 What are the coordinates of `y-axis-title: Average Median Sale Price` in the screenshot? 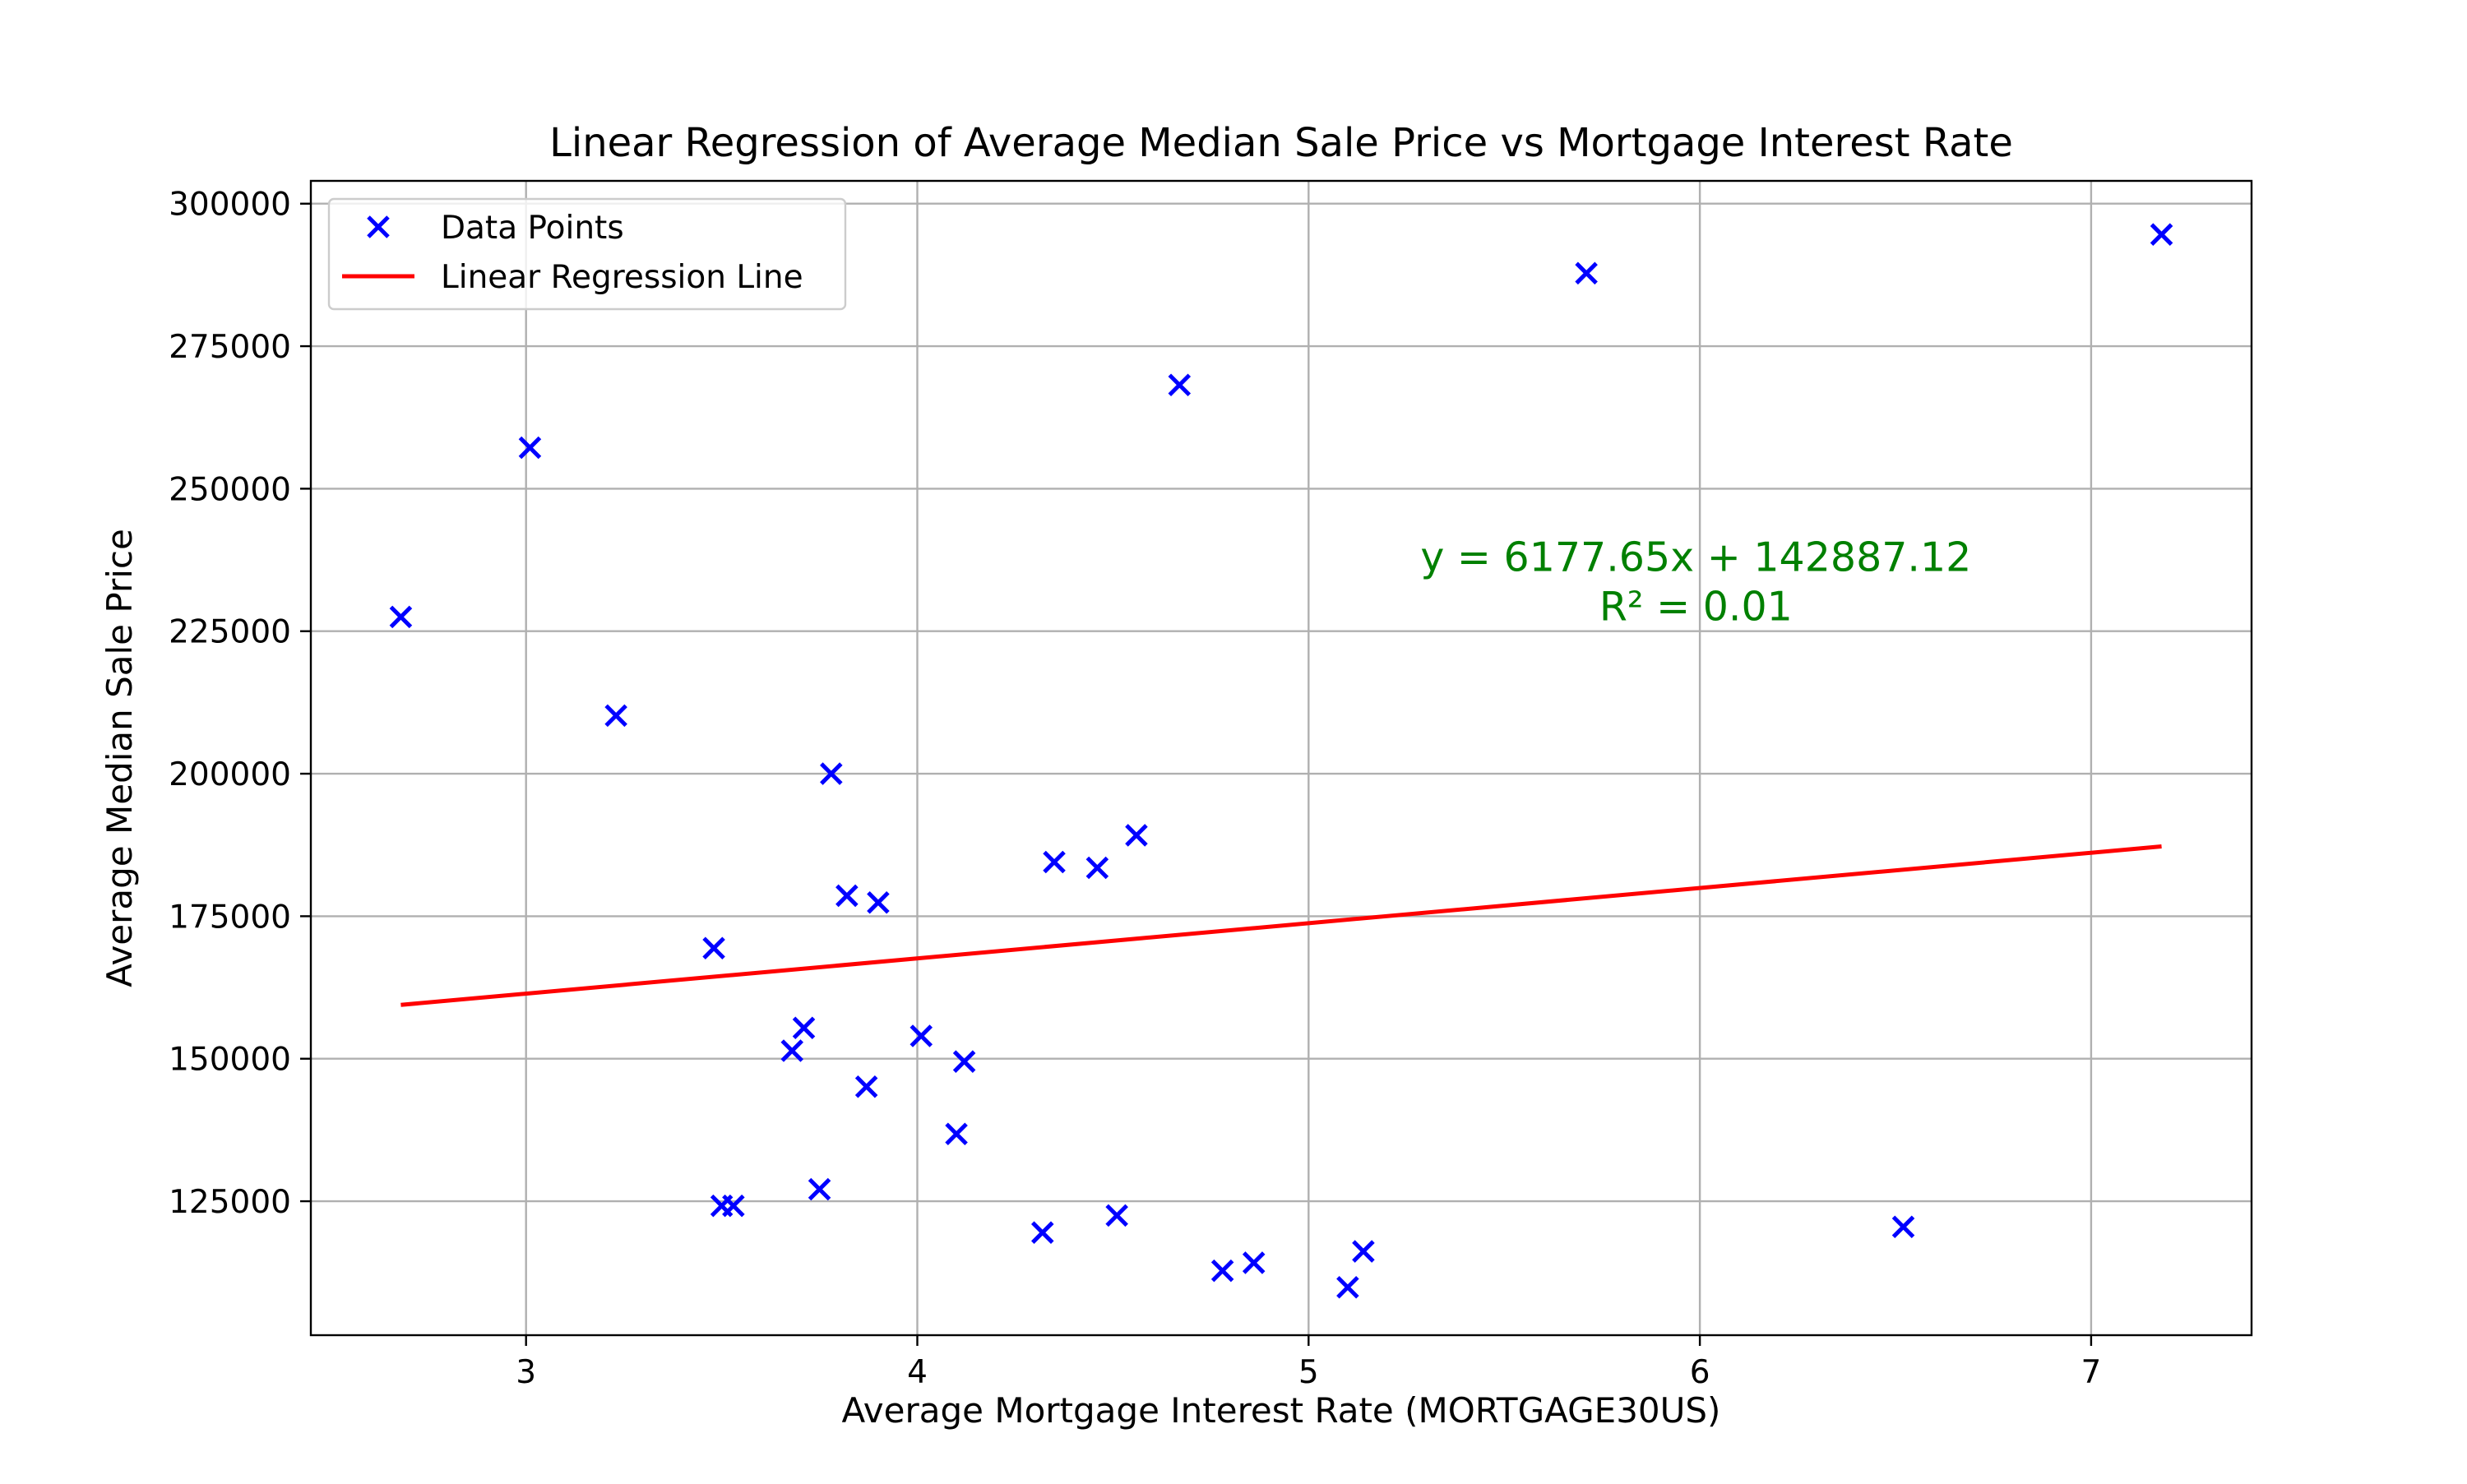 It's located at (120, 758).